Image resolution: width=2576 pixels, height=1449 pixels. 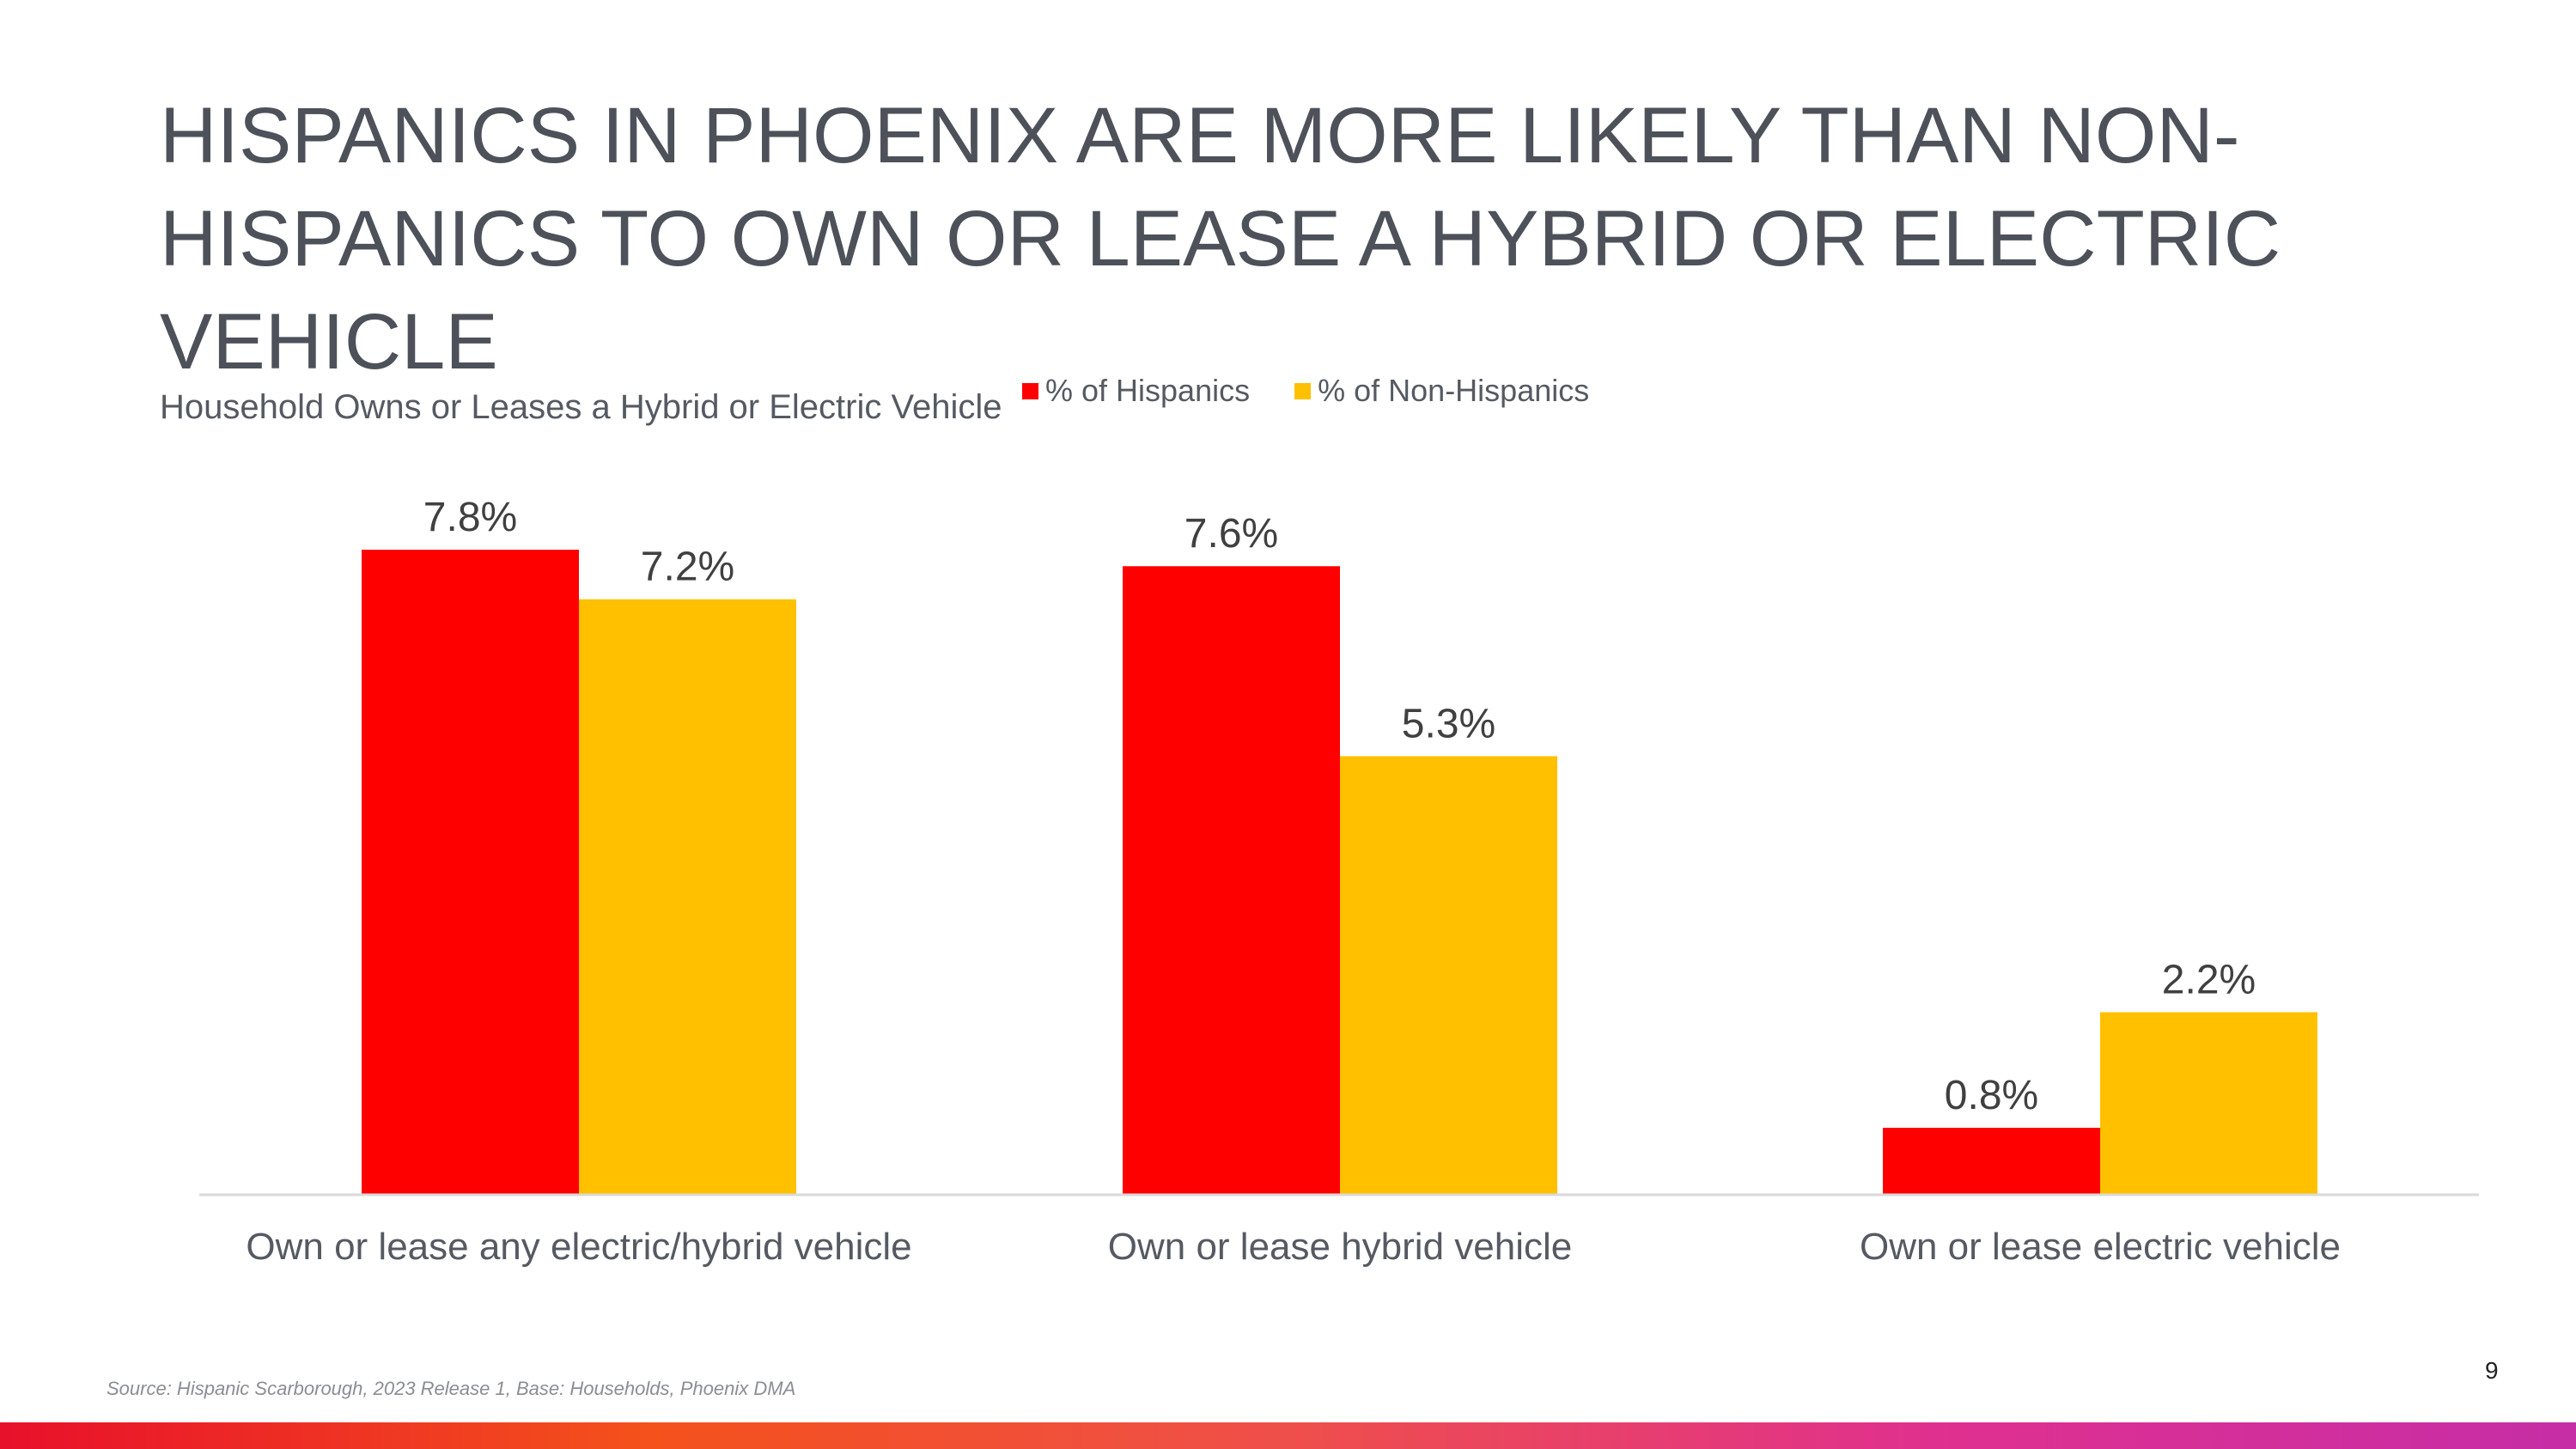 I want to click on chart-legend: % of Hispanics % of Non-Hispanics, so click(x=1328, y=391).